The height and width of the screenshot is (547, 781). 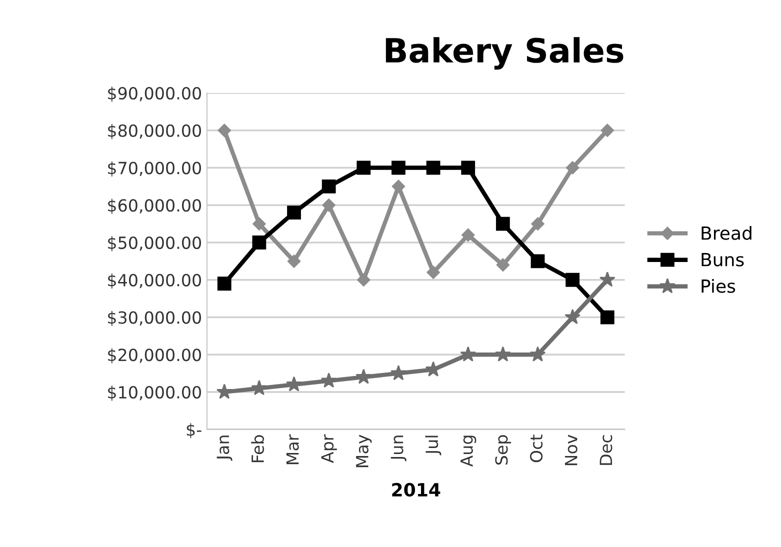 What do you see at coordinates (727, 233) in the screenshot?
I see `legend-label: Bread` at bounding box center [727, 233].